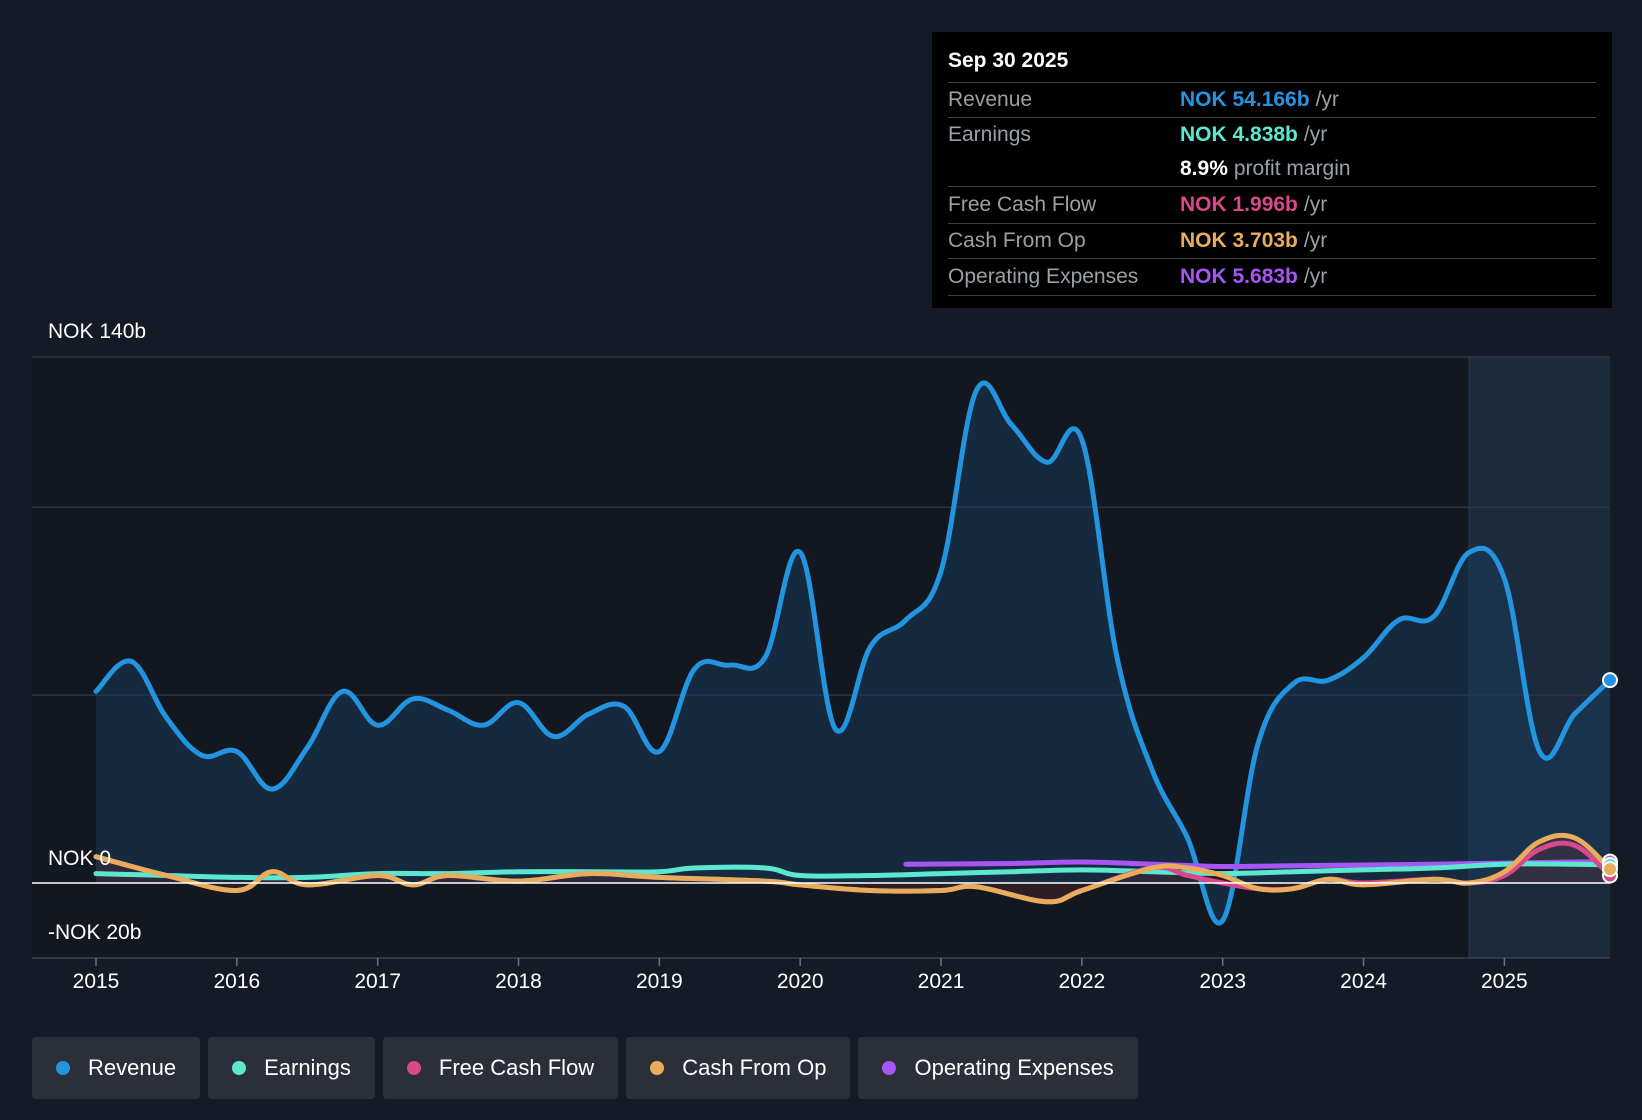 This screenshot has width=1642, height=1120. I want to click on tooltip-row: Revenue NOK 54.166b/yr, so click(1272, 100).